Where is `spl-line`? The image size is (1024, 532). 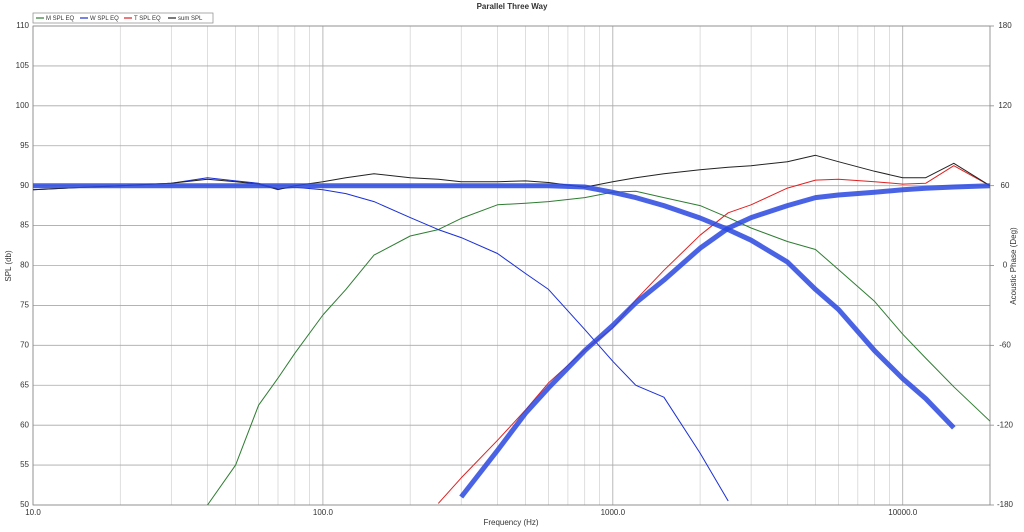 spl-line is located at coordinates (511, 172).